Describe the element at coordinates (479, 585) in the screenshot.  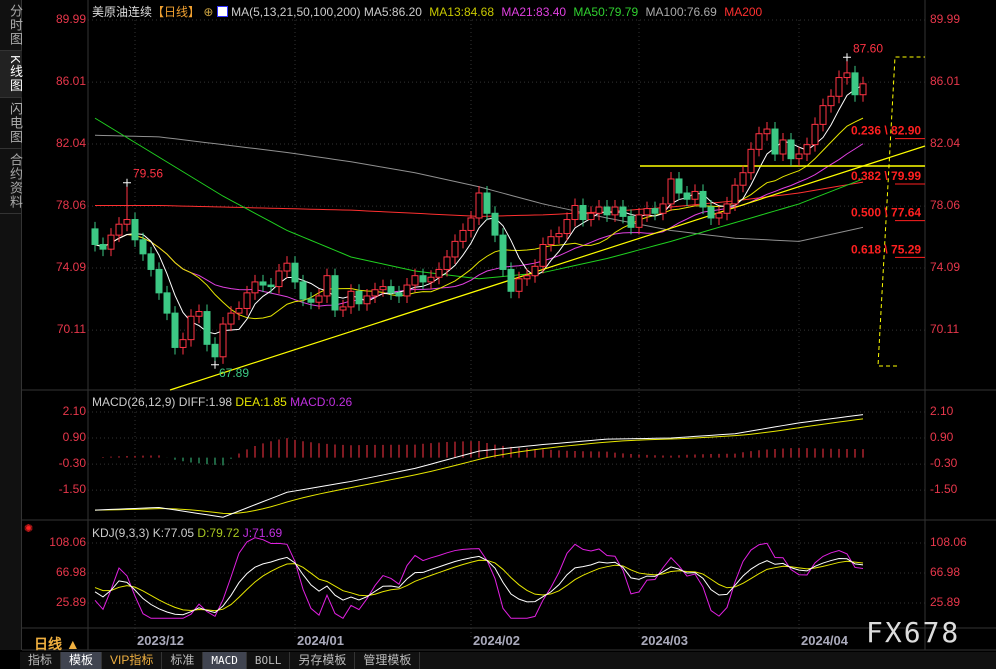
I see `kdj-d-line` at that location.